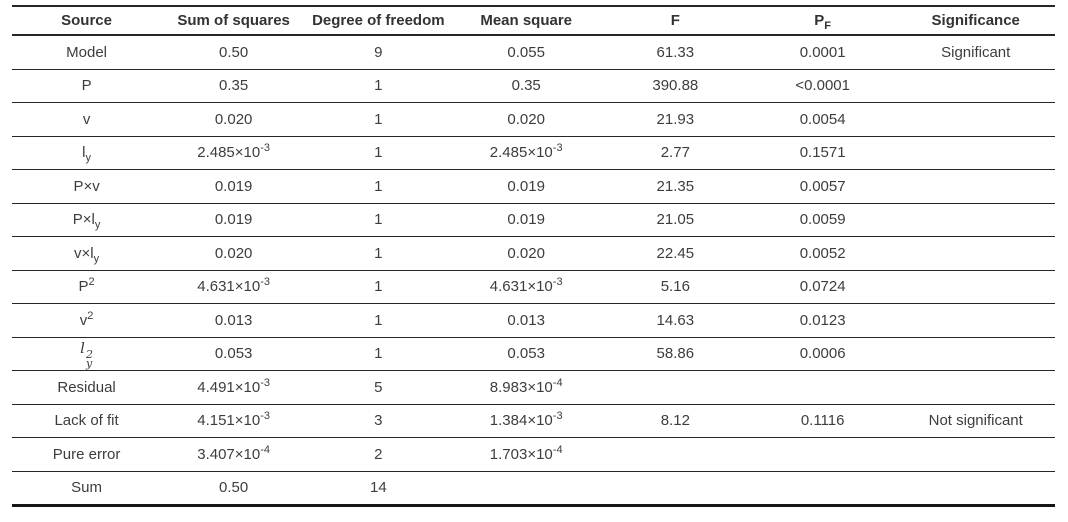 The width and height of the screenshot is (1068, 522). I want to click on table-row: P2 4.631×10-3 1 4.631×10-3 5.16 0.0724, so click(533, 287).